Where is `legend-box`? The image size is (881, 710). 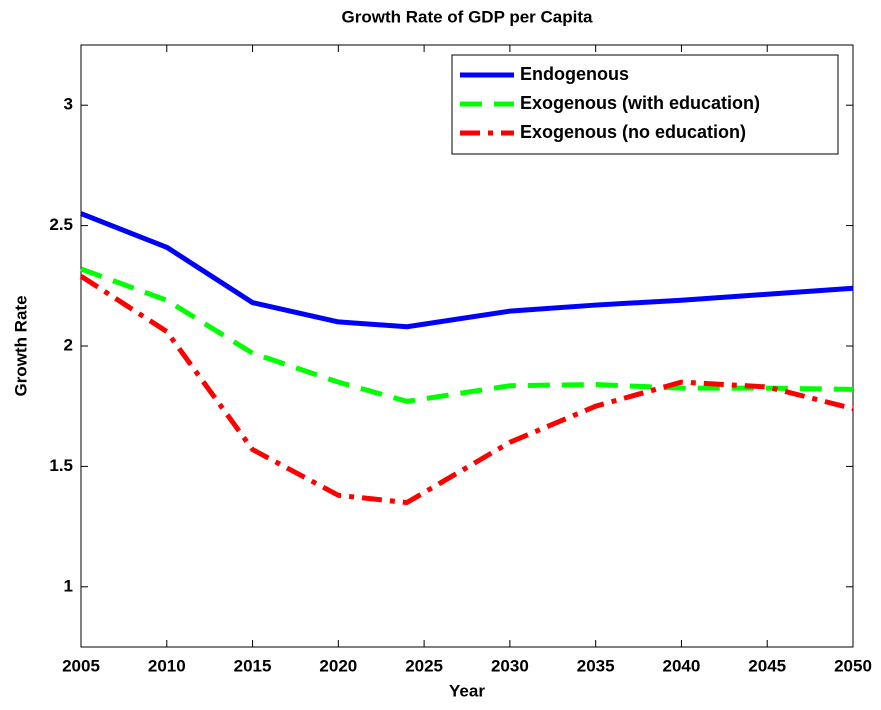
legend-box is located at coordinates (645, 104).